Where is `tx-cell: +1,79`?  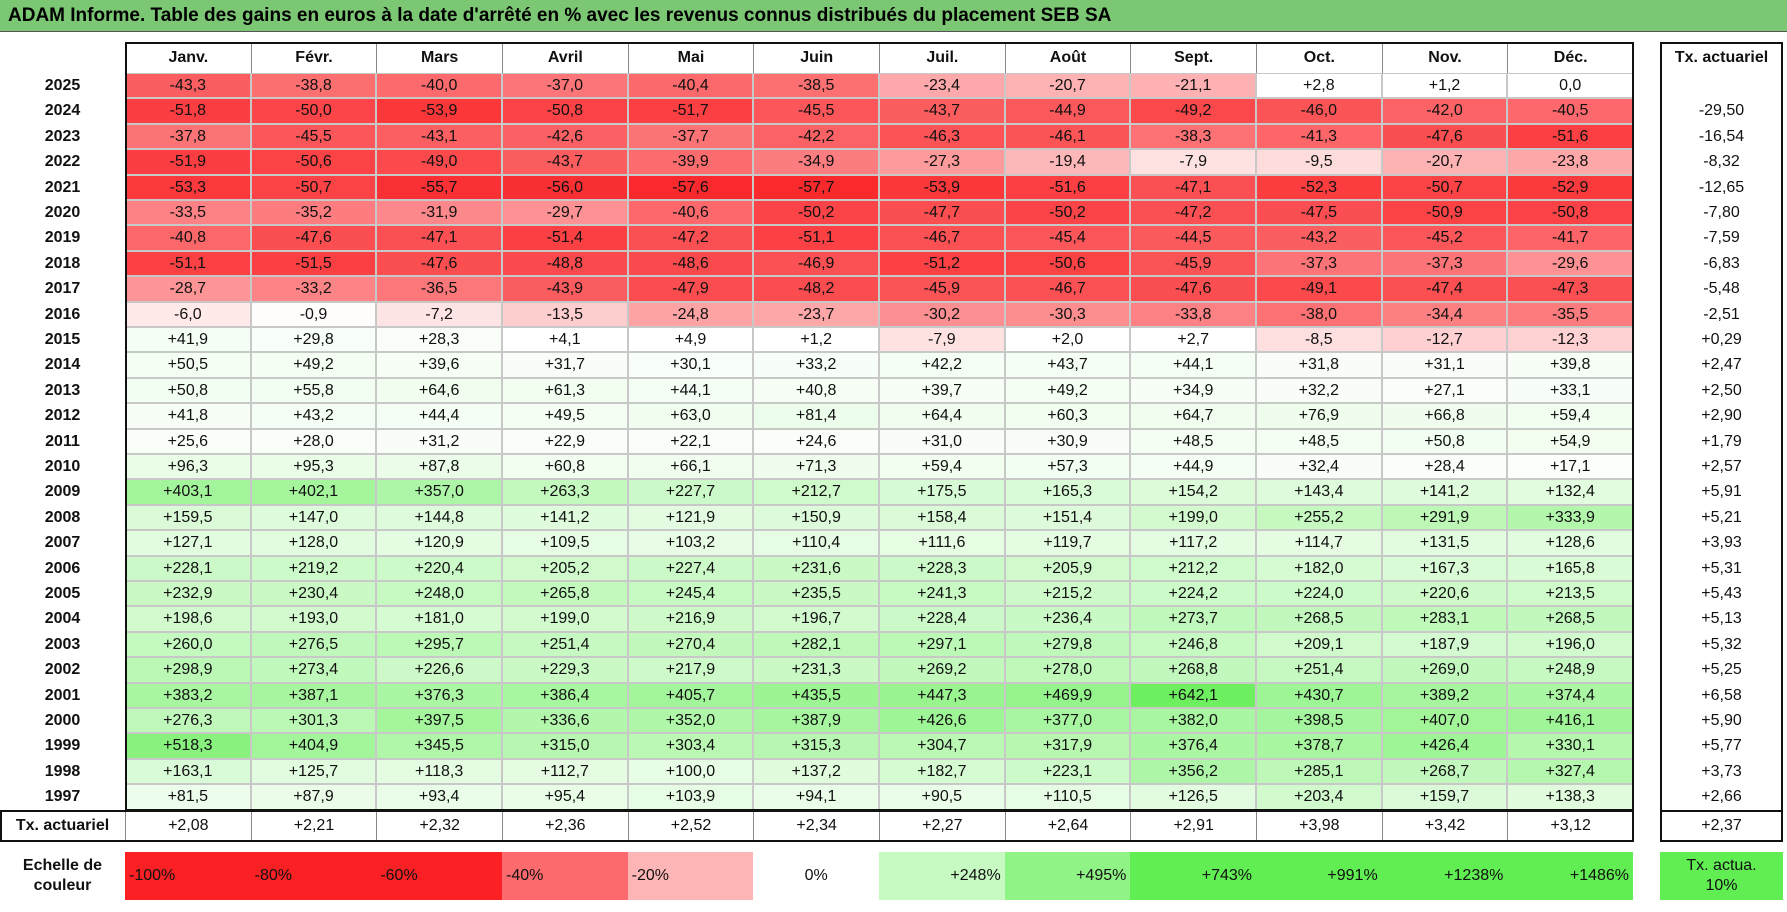
tx-cell: +1,79 is located at coordinates (1721, 441).